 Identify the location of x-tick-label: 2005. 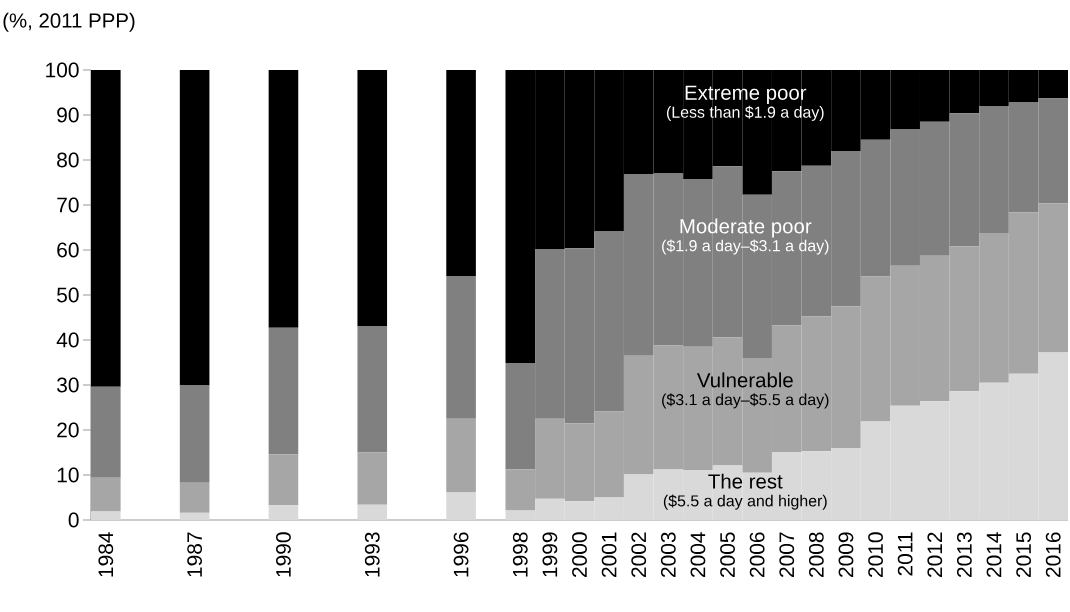
(727, 555).